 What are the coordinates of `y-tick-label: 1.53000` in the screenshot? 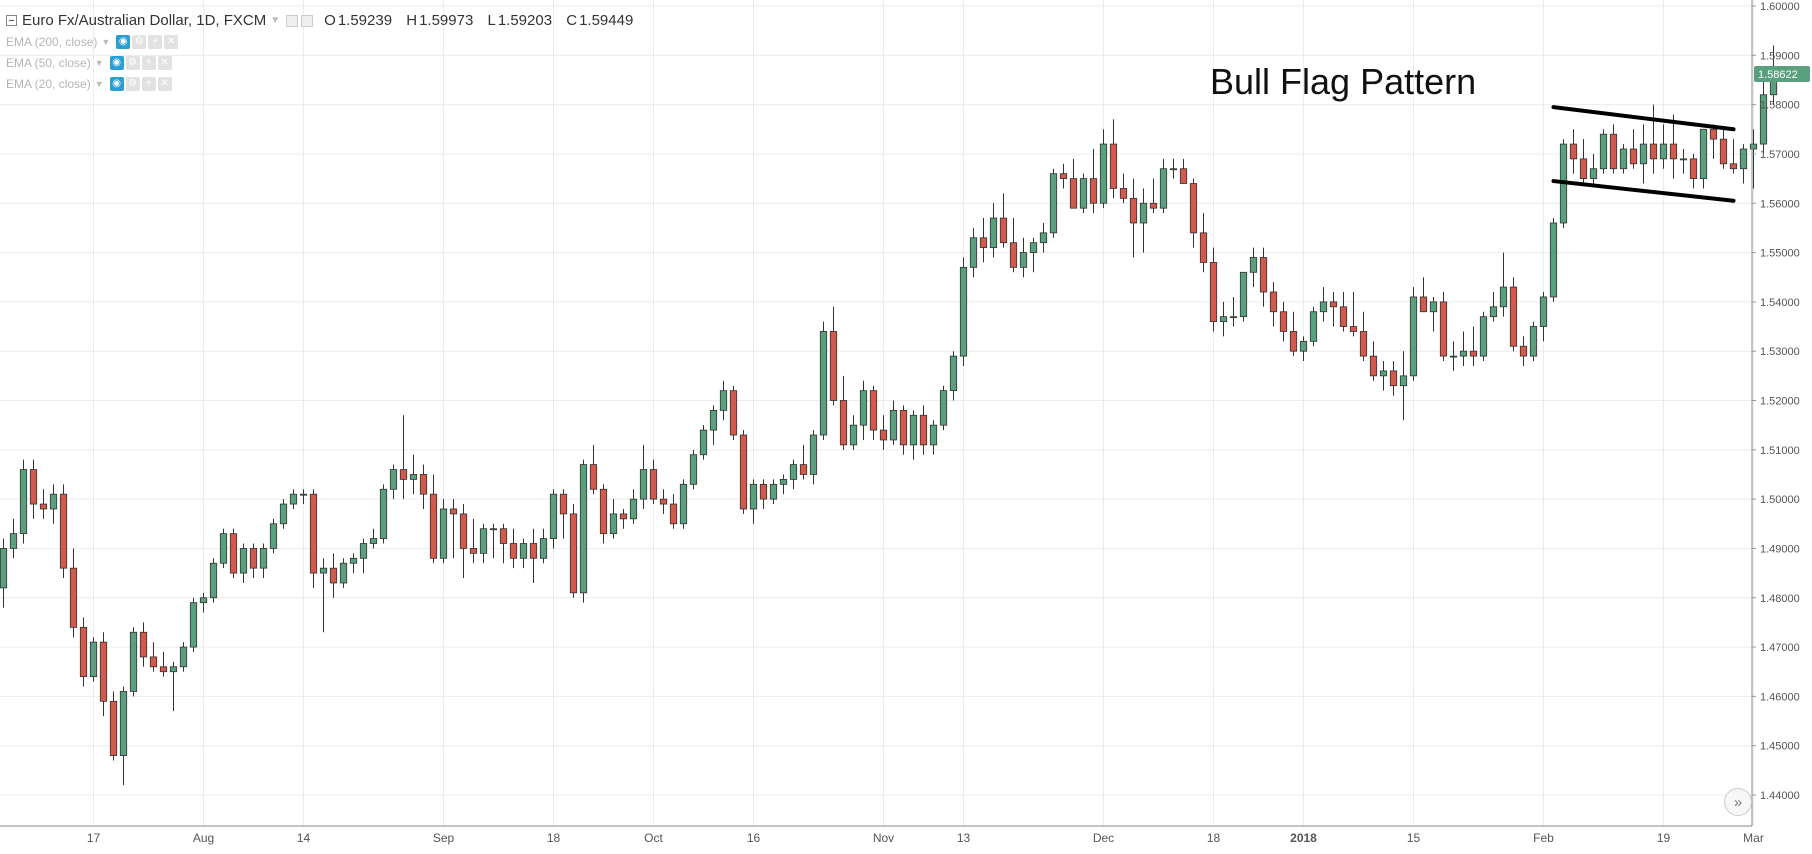 It's located at (1780, 352).